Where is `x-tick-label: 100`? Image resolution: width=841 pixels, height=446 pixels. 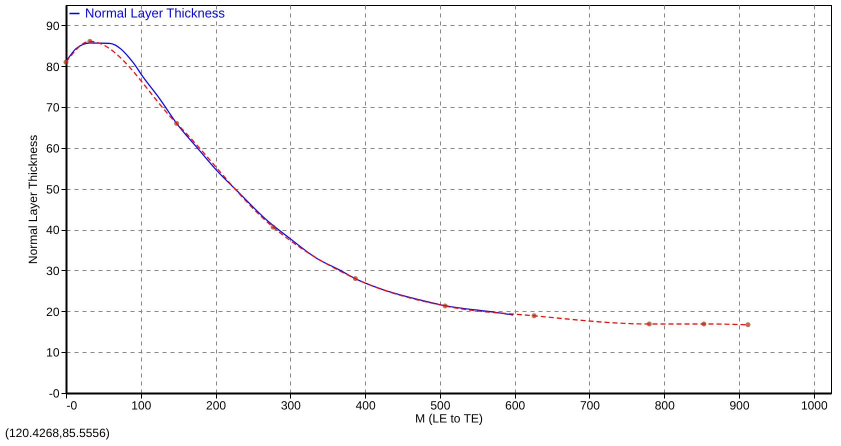 x-tick-label: 100 is located at coordinates (141, 405).